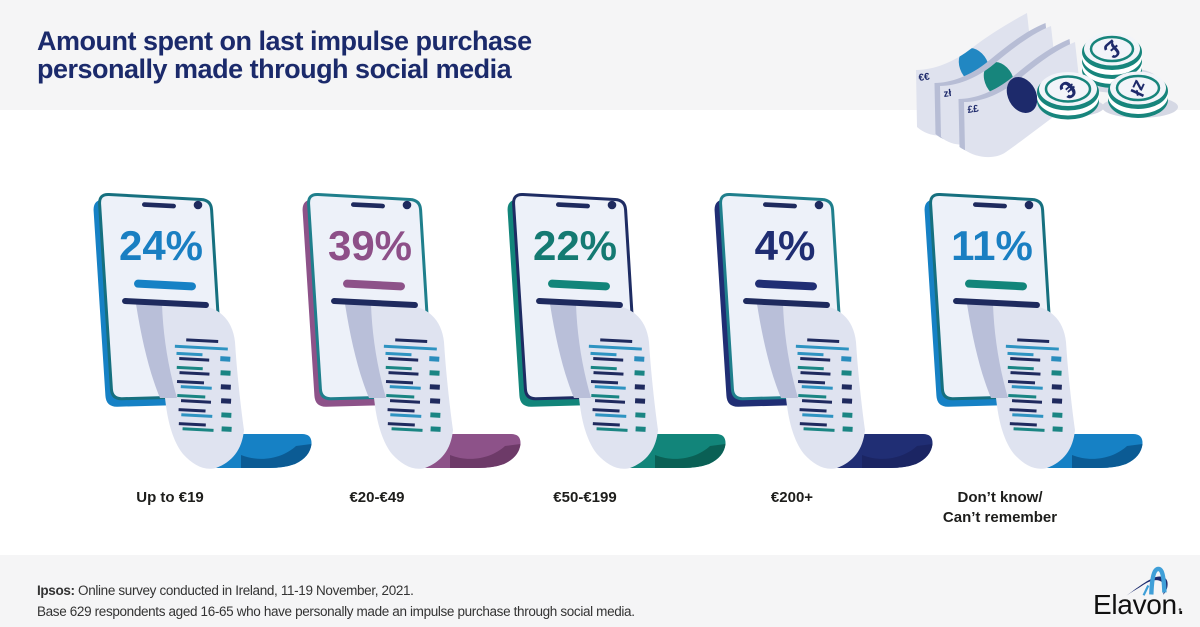  What do you see at coordinates (370, 245) in the screenshot?
I see `svg-text: 39%` at bounding box center [370, 245].